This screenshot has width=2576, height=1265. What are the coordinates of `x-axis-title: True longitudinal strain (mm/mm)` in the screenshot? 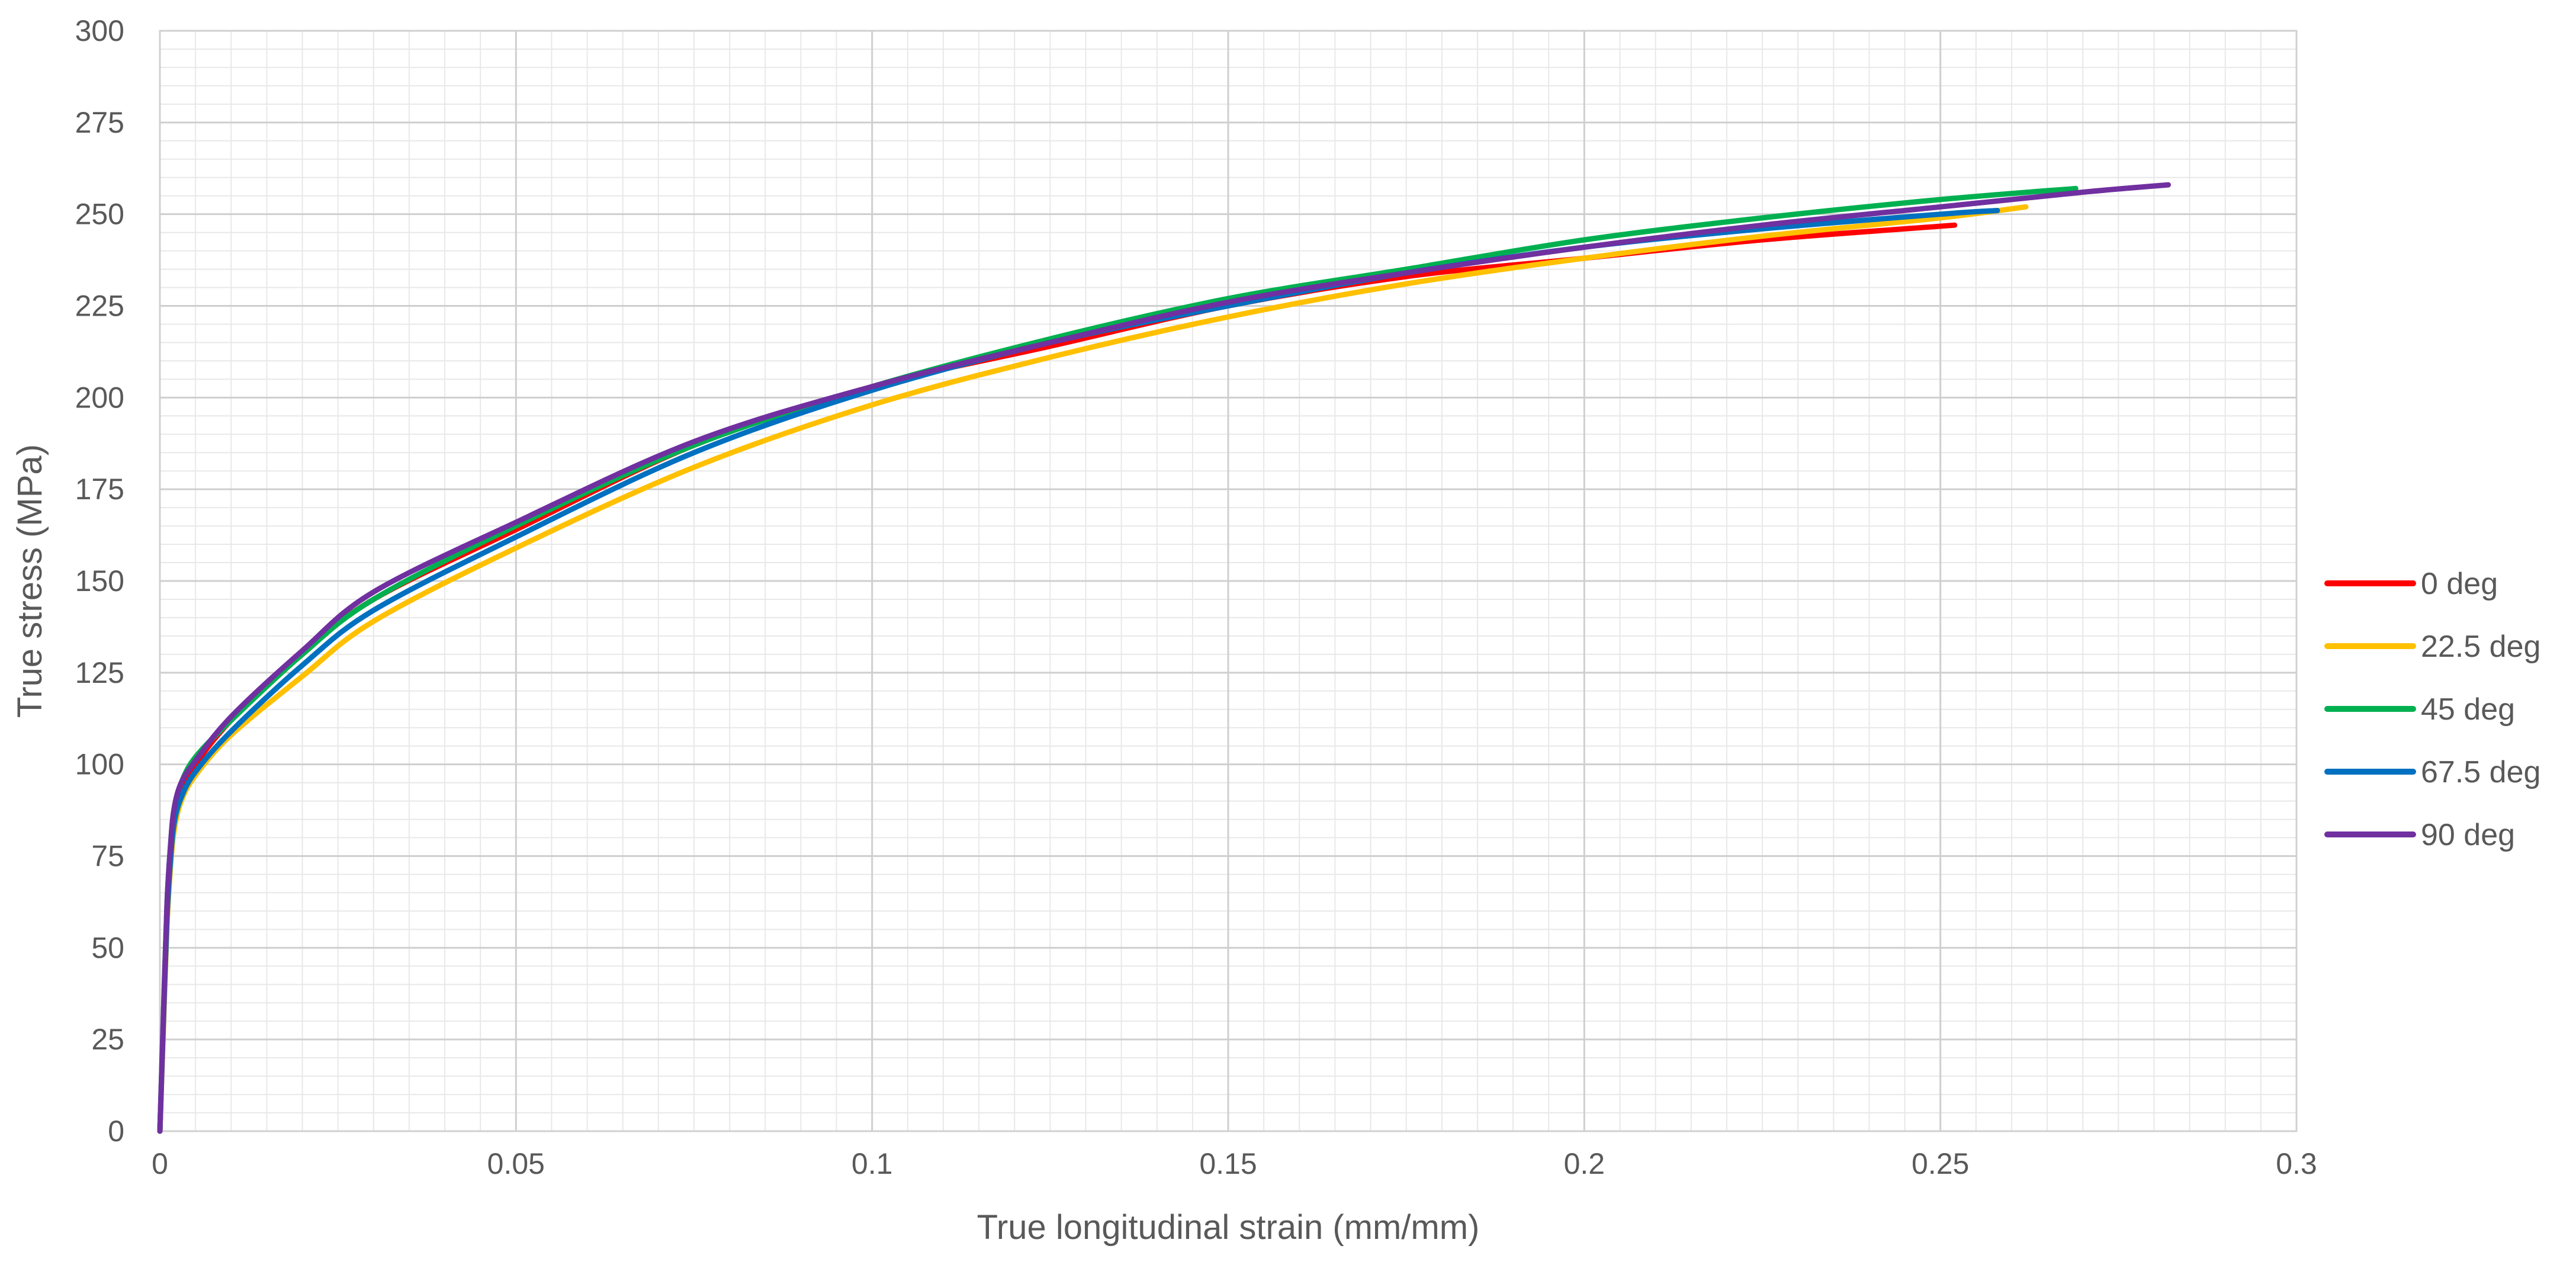 It's located at (1229, 1227).